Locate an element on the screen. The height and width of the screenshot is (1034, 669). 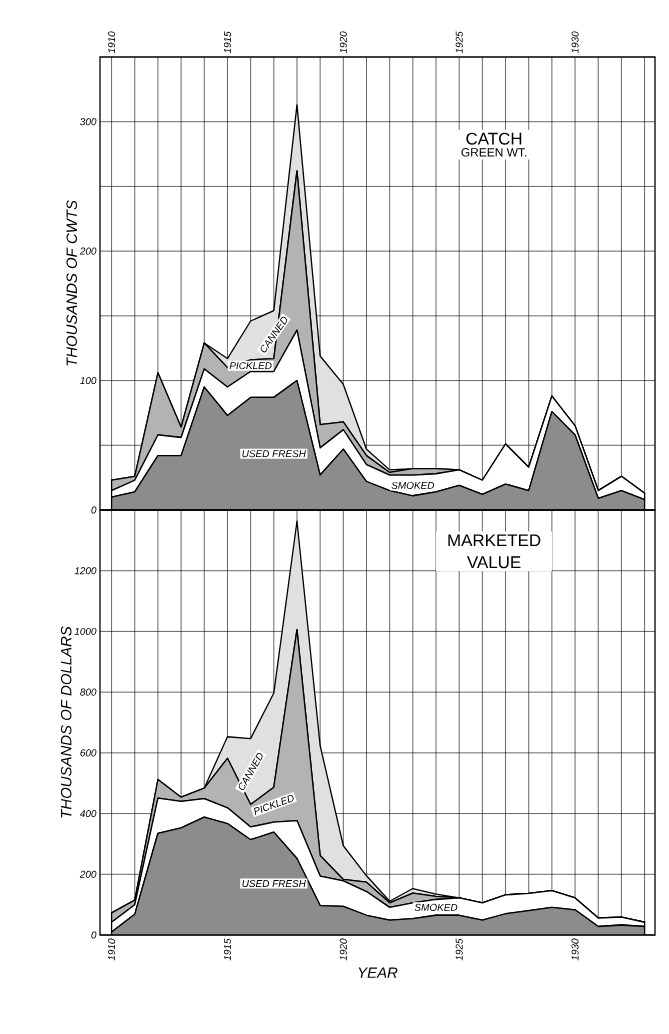
y-tick-label: 400 is located at coordinates (88, 814).